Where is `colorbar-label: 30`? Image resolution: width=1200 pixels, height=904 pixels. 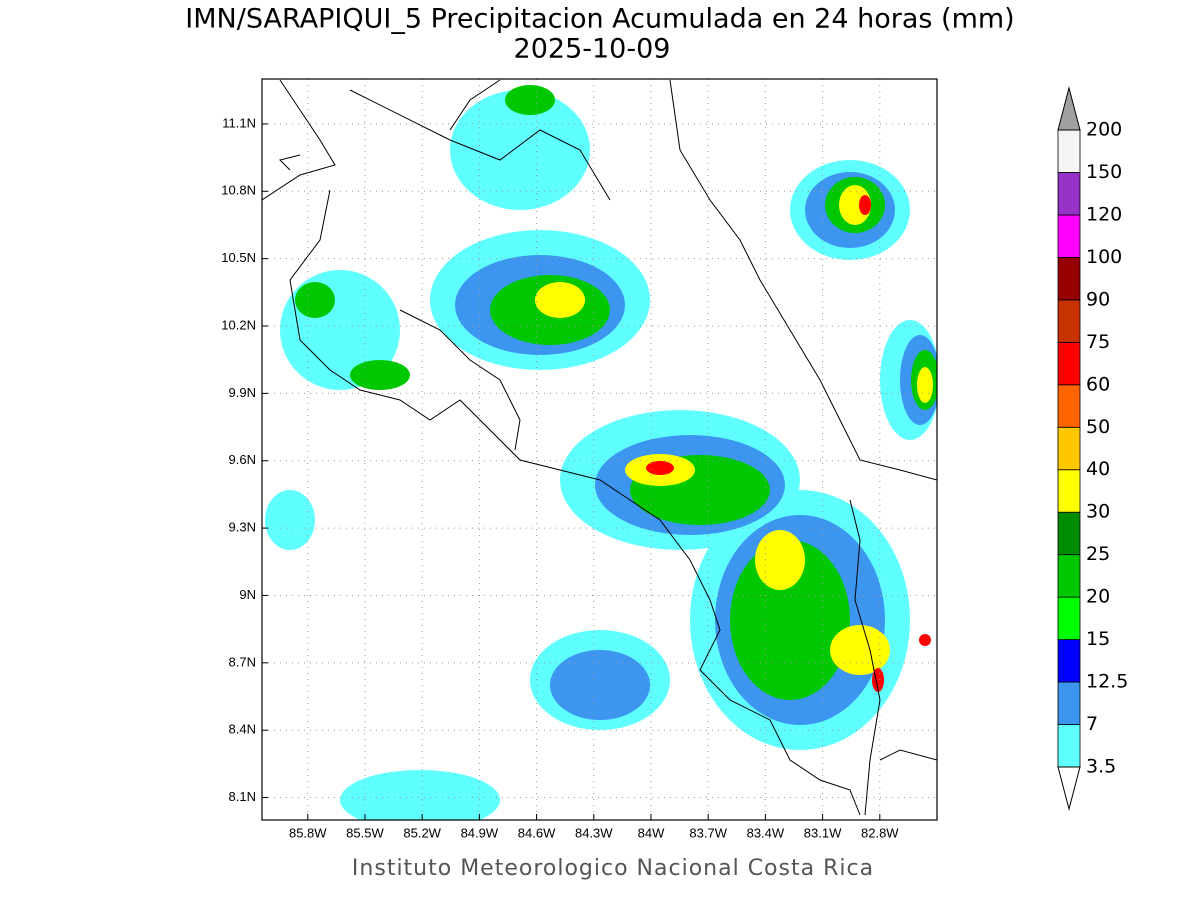
colorbar-label: 30 is located at coordinates (1098, 512).